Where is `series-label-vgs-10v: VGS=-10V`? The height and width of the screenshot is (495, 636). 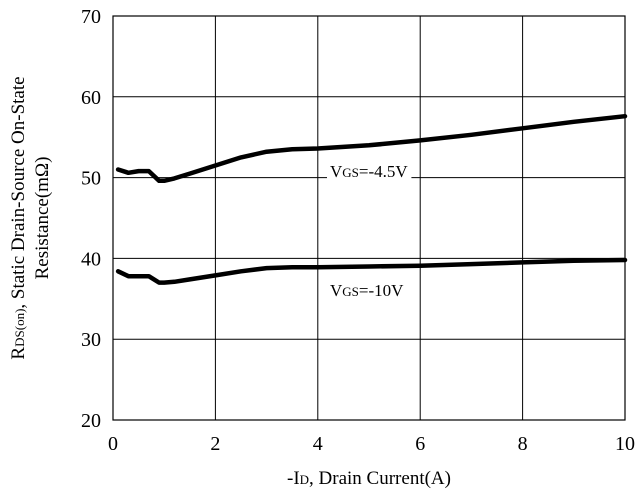 series-label-vgs-10v: VGS=-10V is located at coordinates (367, 290).